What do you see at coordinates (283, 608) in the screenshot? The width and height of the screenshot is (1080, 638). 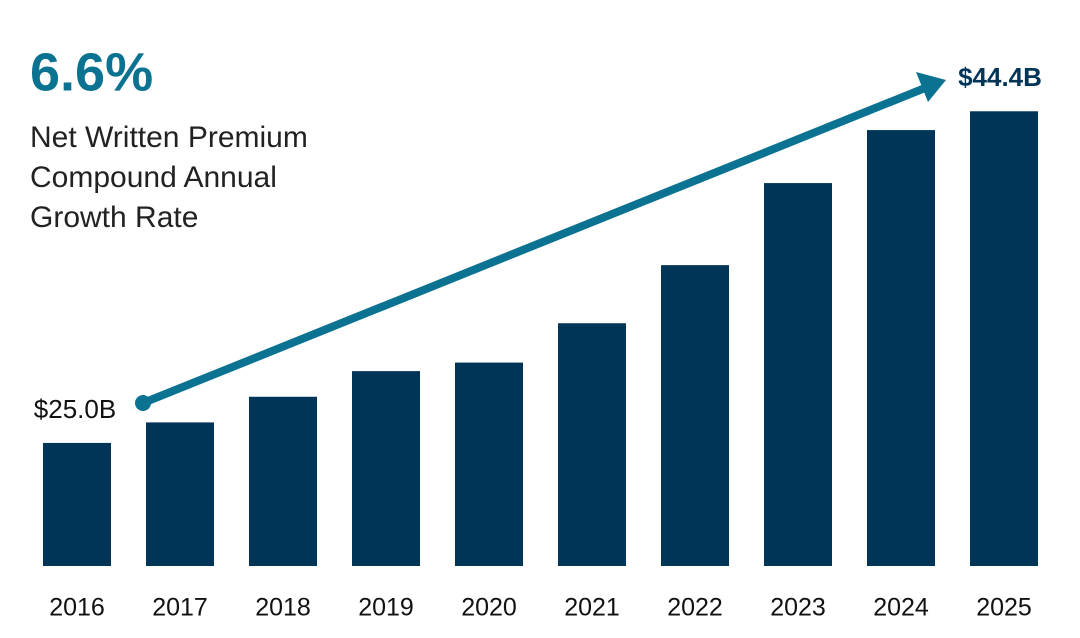 I see `x-tick-label: 2018` at bounding box center [283, 608].